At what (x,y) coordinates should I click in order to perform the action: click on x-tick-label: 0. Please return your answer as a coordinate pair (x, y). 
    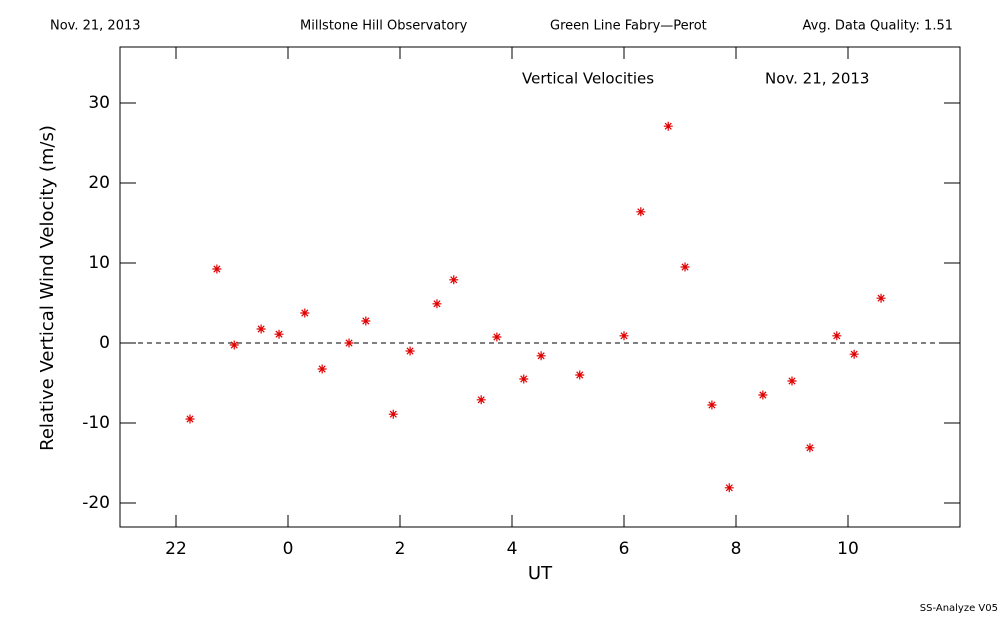
    Looking at the image, I should click on (288, 549).